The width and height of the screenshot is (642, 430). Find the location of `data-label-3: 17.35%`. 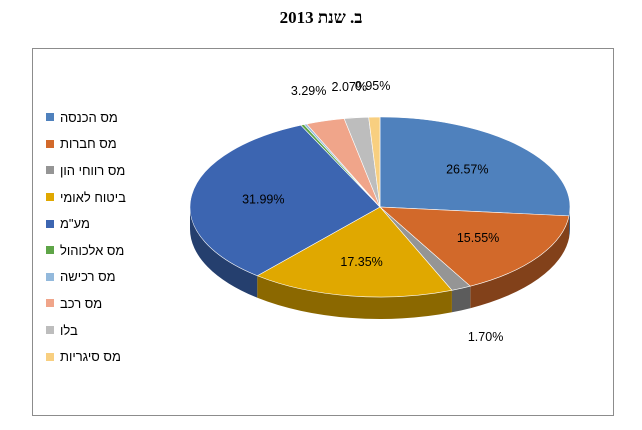

data-label-3: 17.35% is located at coordinates (361, 262).